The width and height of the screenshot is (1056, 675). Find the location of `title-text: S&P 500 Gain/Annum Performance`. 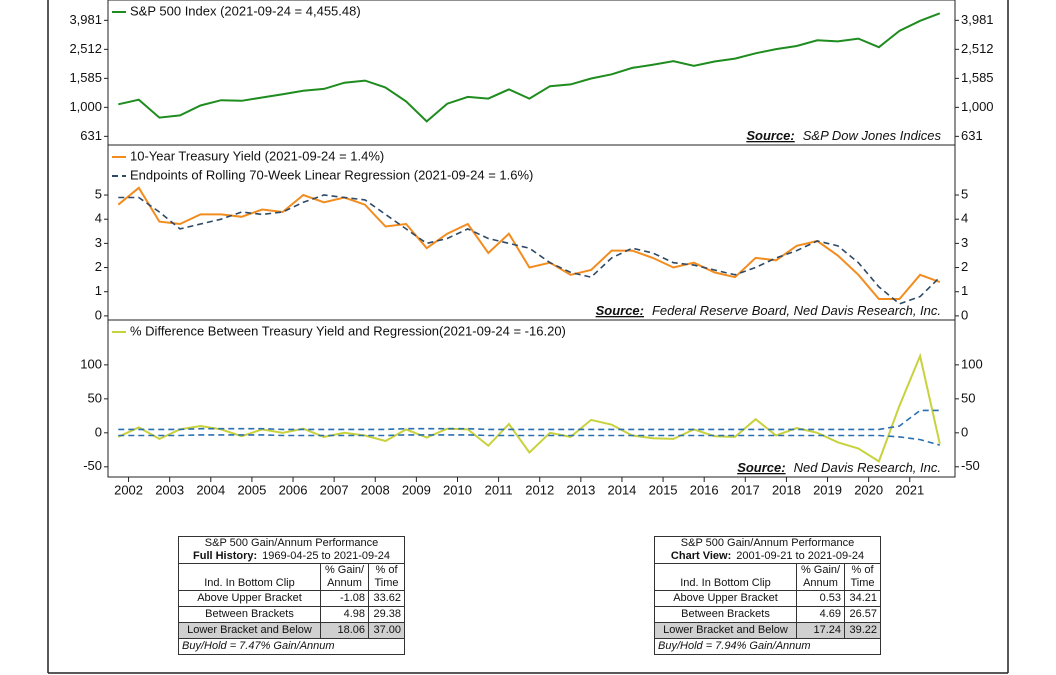

title-text: S&P 500 Gain/Annum Performance is located at coordinates (291, 543).